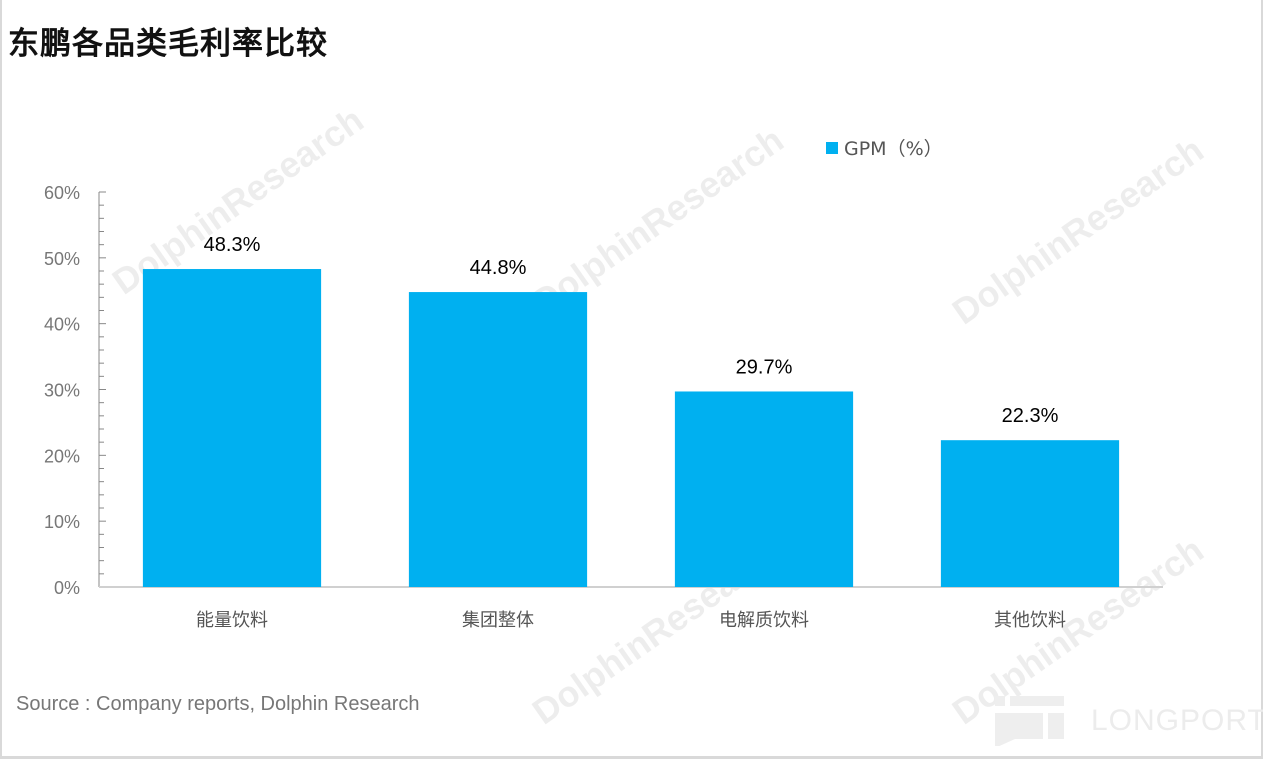  Describe the element at coordinates (232, 245) in the screenshot. I see `data-label: 48.3%` at that location.